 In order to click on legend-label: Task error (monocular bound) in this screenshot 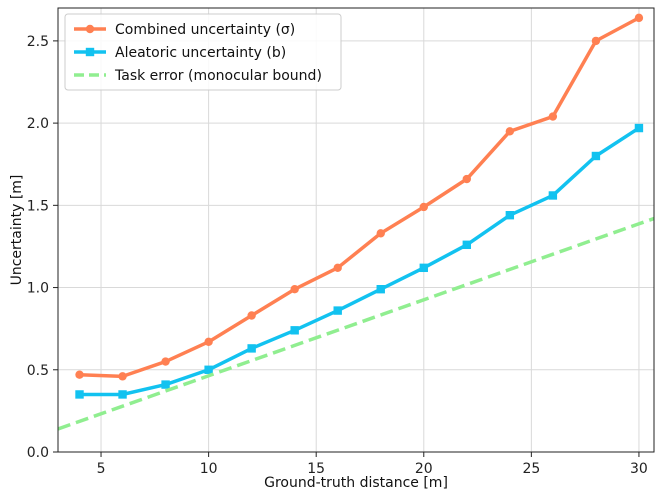, I will do `click(218, 76)`.